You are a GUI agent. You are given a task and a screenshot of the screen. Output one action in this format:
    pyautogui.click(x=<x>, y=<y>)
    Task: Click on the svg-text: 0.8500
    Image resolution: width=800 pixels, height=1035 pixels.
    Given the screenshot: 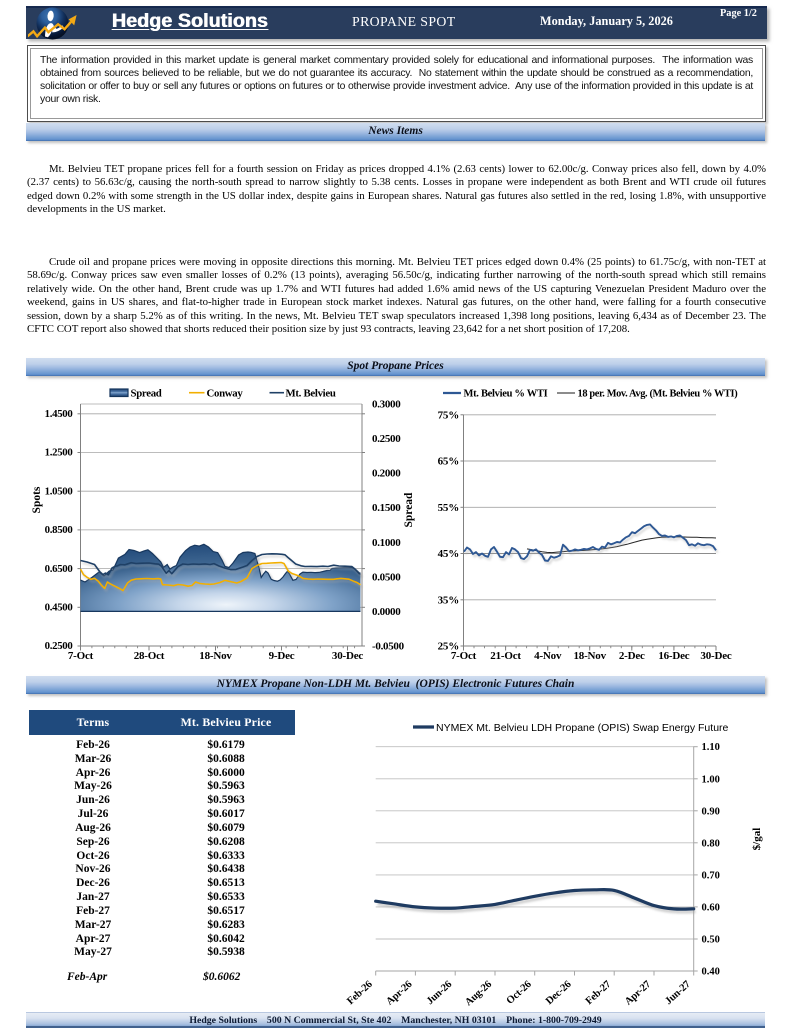 What is the action you would take?
    pyautogui.click(x=59, y=530)
    